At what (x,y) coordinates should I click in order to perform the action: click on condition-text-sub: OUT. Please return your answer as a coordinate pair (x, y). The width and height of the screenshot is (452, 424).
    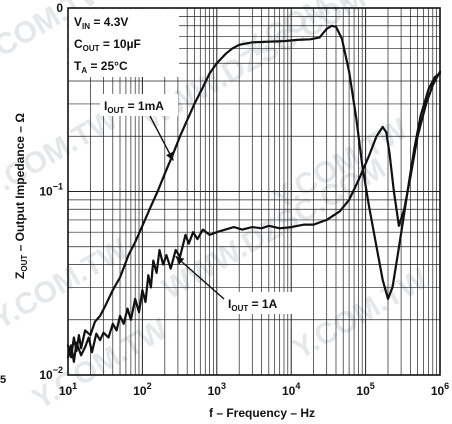
    Looking at the image, I should click on (91, 48).